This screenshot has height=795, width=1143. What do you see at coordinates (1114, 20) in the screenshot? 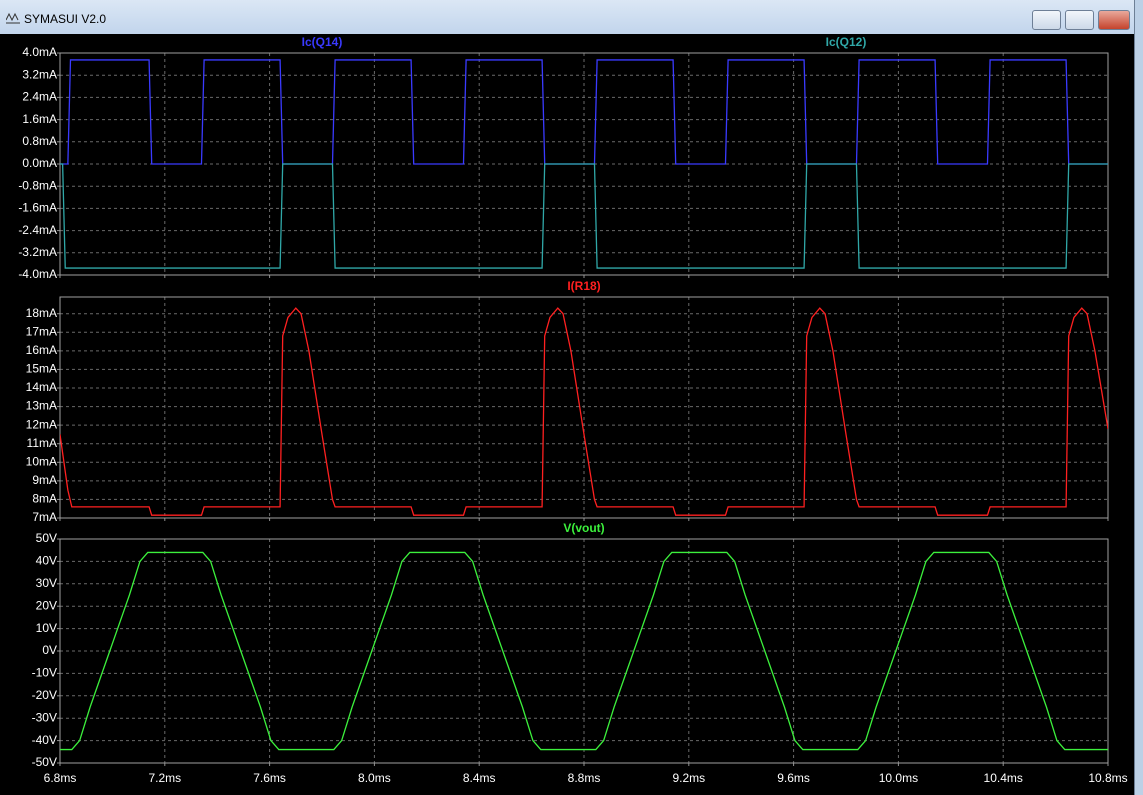
I see `close-button` at bounding box center [1114, 20].